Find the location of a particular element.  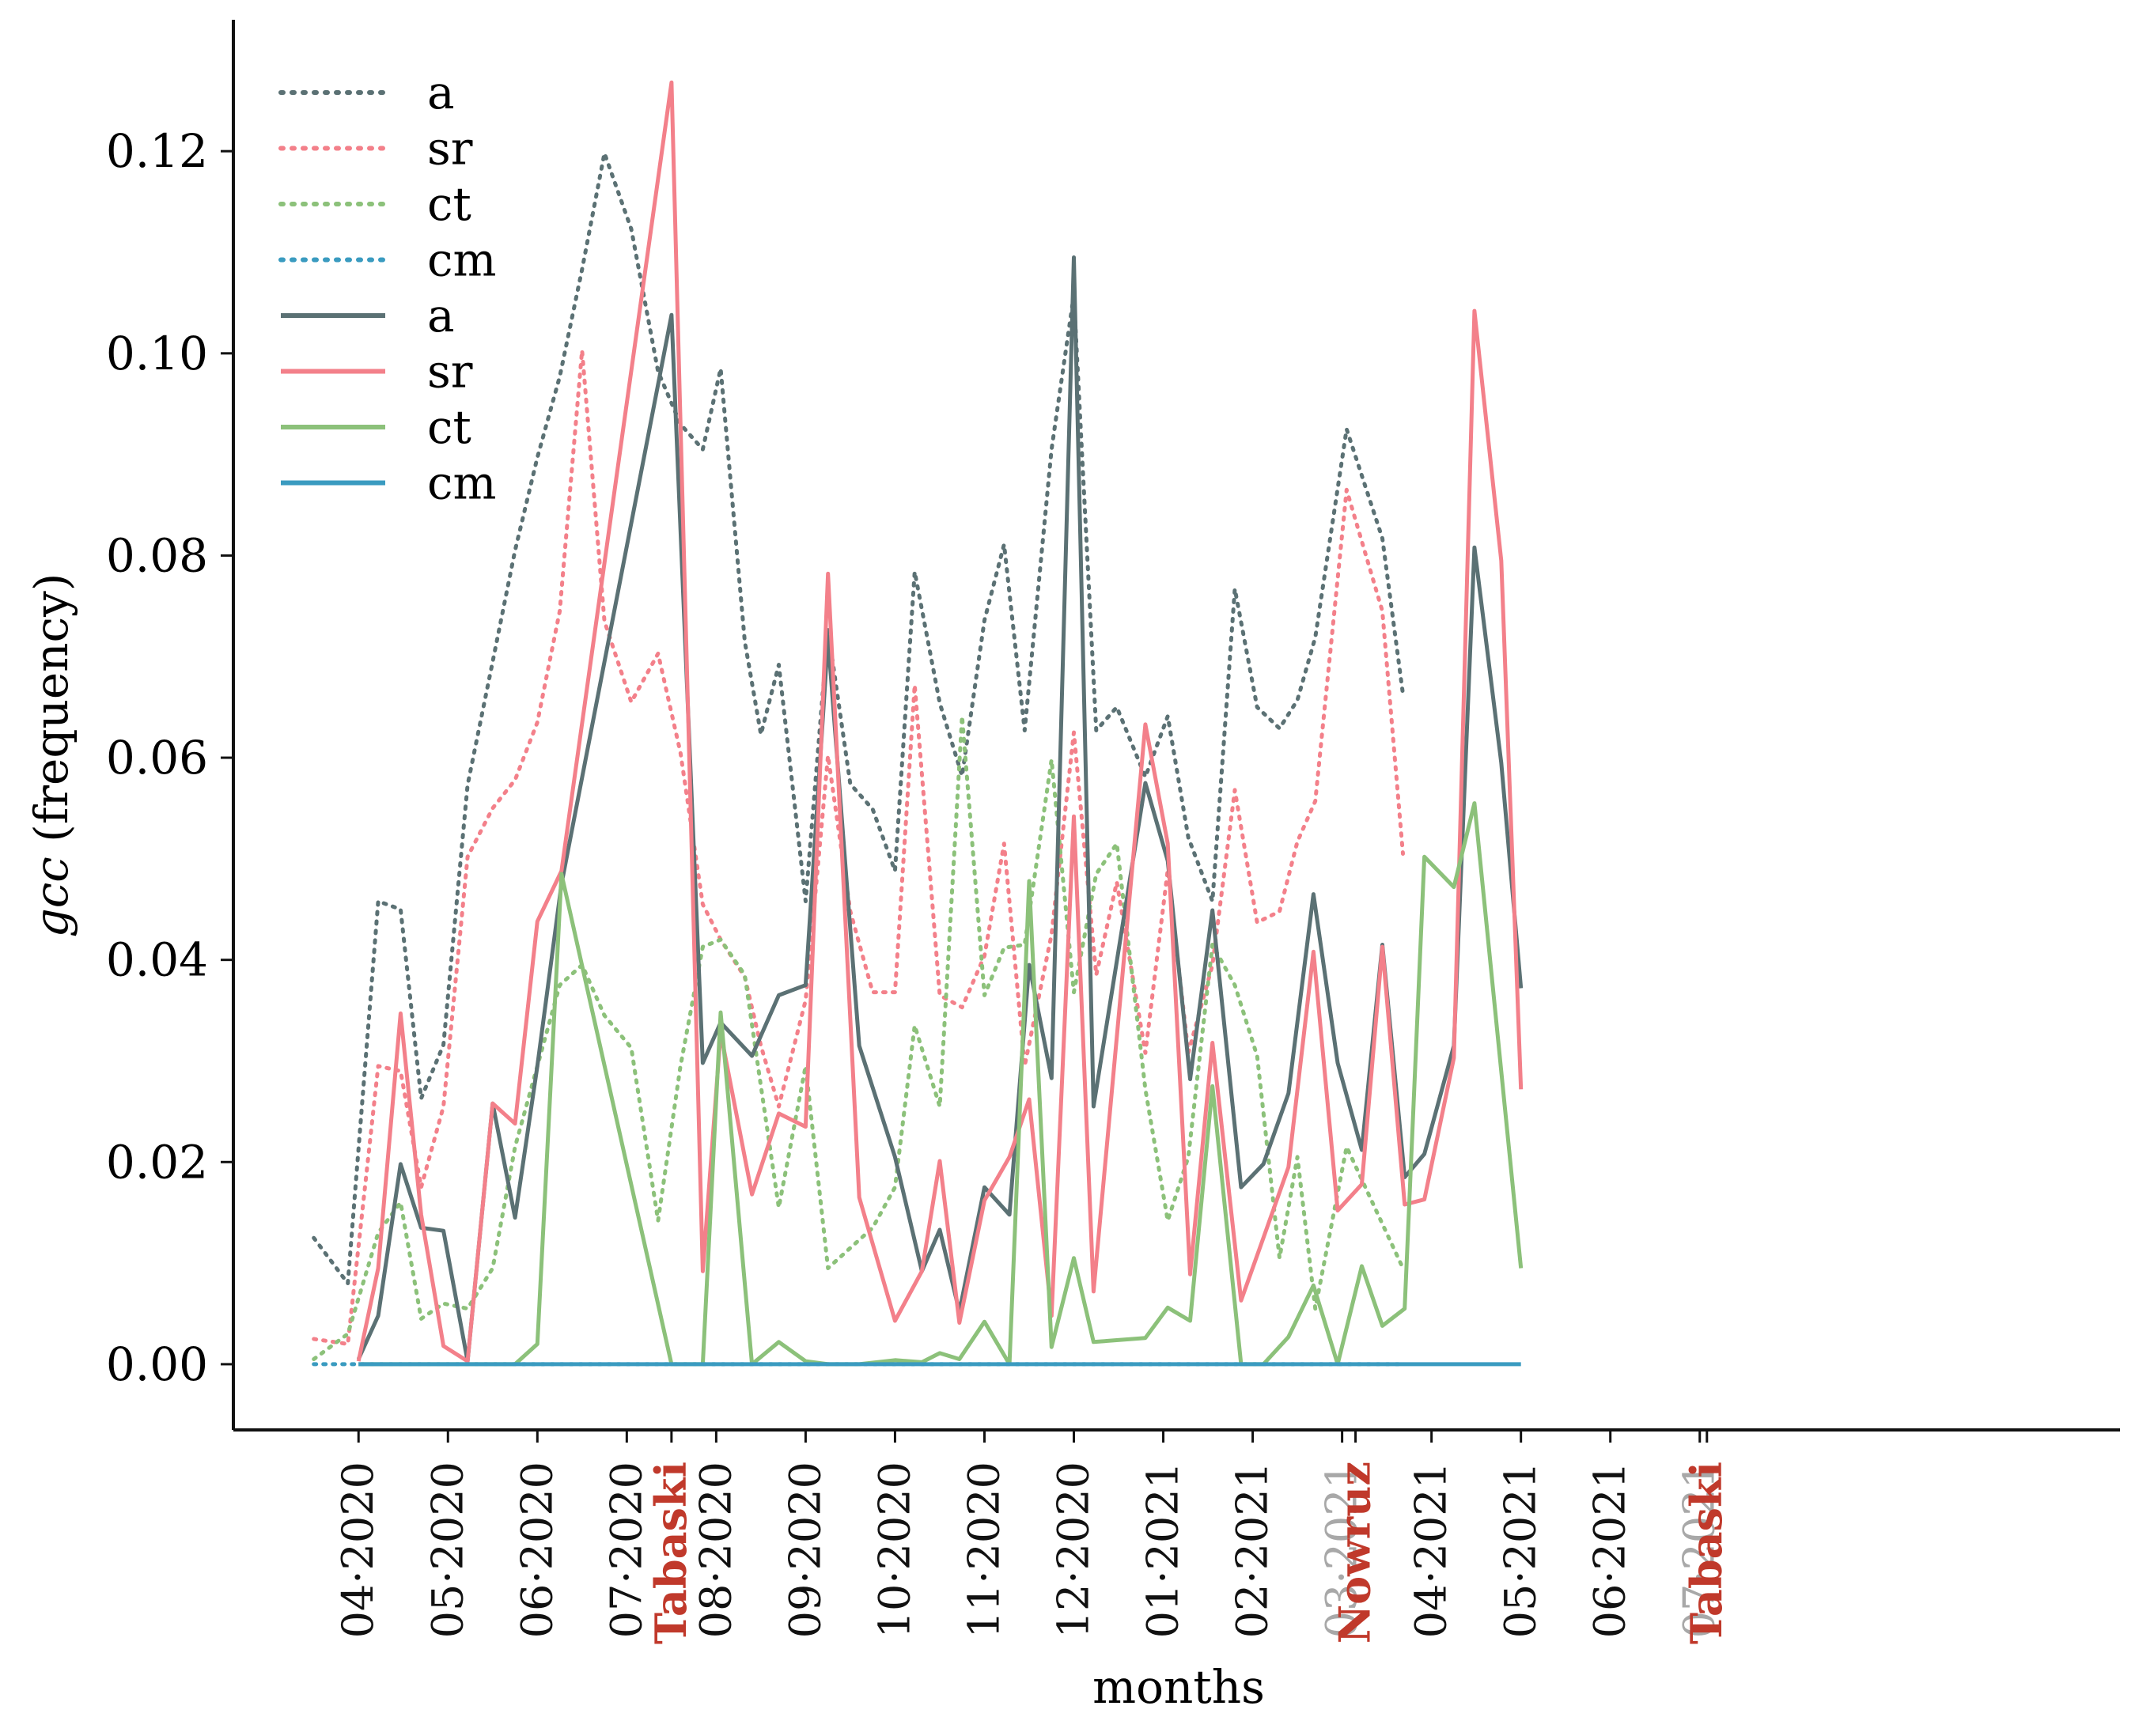

x-tick-label: 04·2020 is located at coordinates (358, 1550).